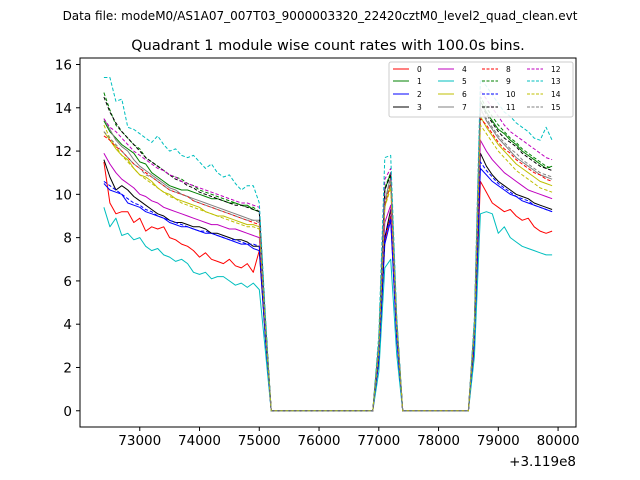 This screenshot has height=480, width=640. I want to click on legend-item-13: 13, so click(544, 81).